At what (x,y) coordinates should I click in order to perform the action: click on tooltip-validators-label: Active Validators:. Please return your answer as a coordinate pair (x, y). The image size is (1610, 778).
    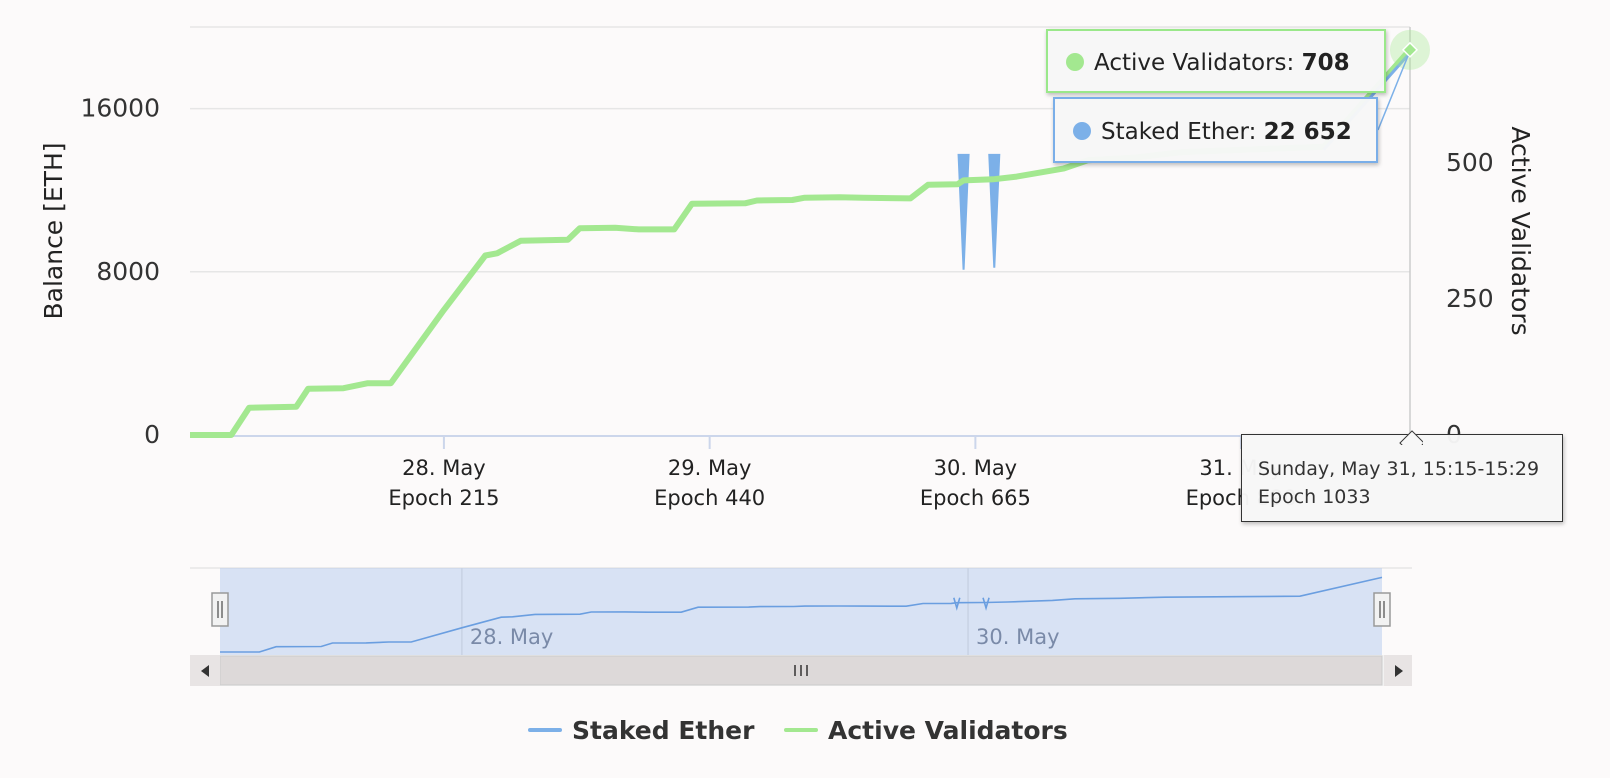
    Looking at the image, I should click on (1198, 63).